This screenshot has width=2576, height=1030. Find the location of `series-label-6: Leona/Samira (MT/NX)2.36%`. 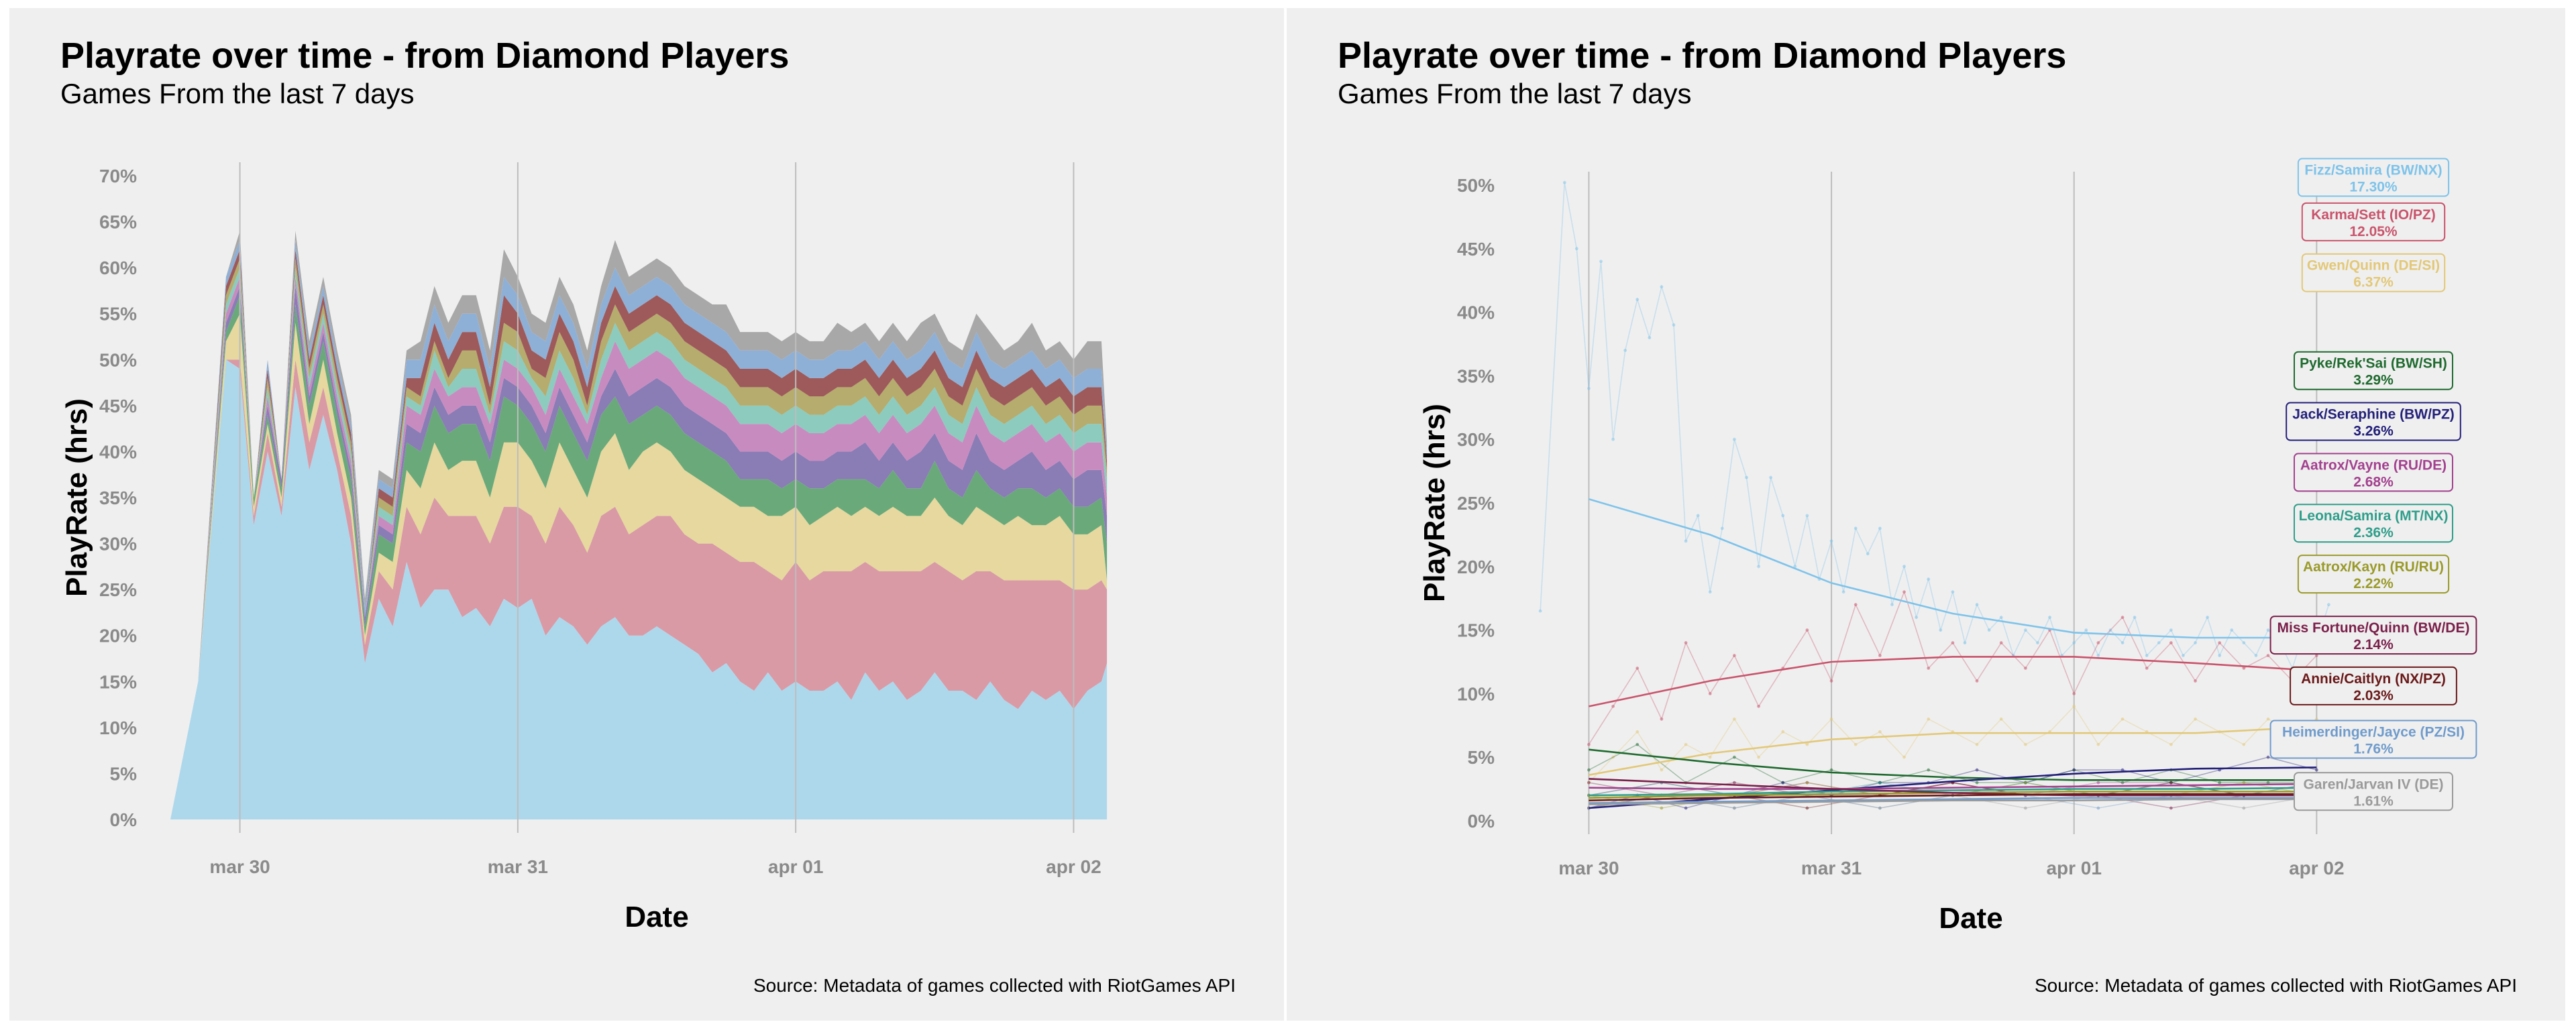

series-label-6: Leona/Samira (MT/NX)2.36% is located at coordinates (2373, 523).